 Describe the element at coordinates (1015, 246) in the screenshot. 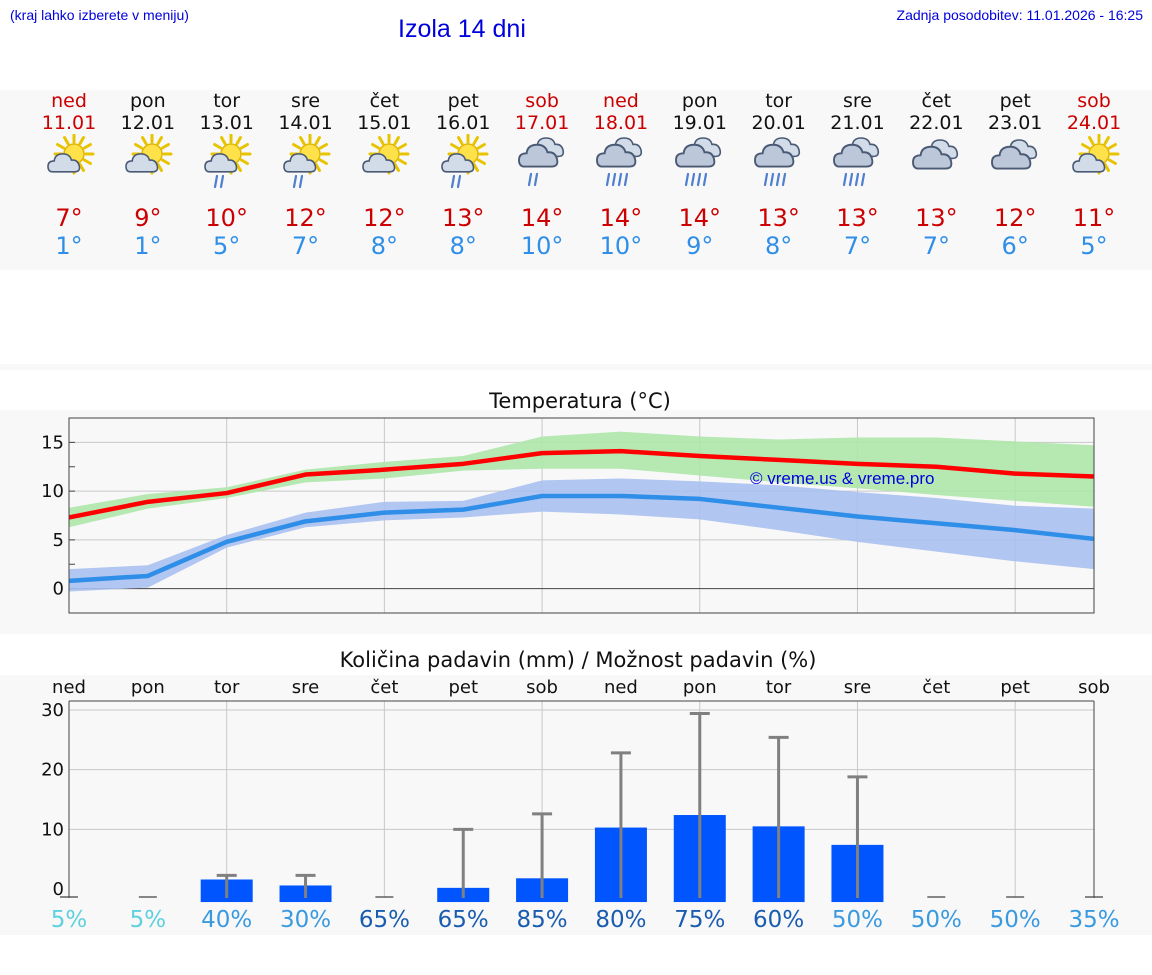

I see `min-temperature: 6°` at that location.